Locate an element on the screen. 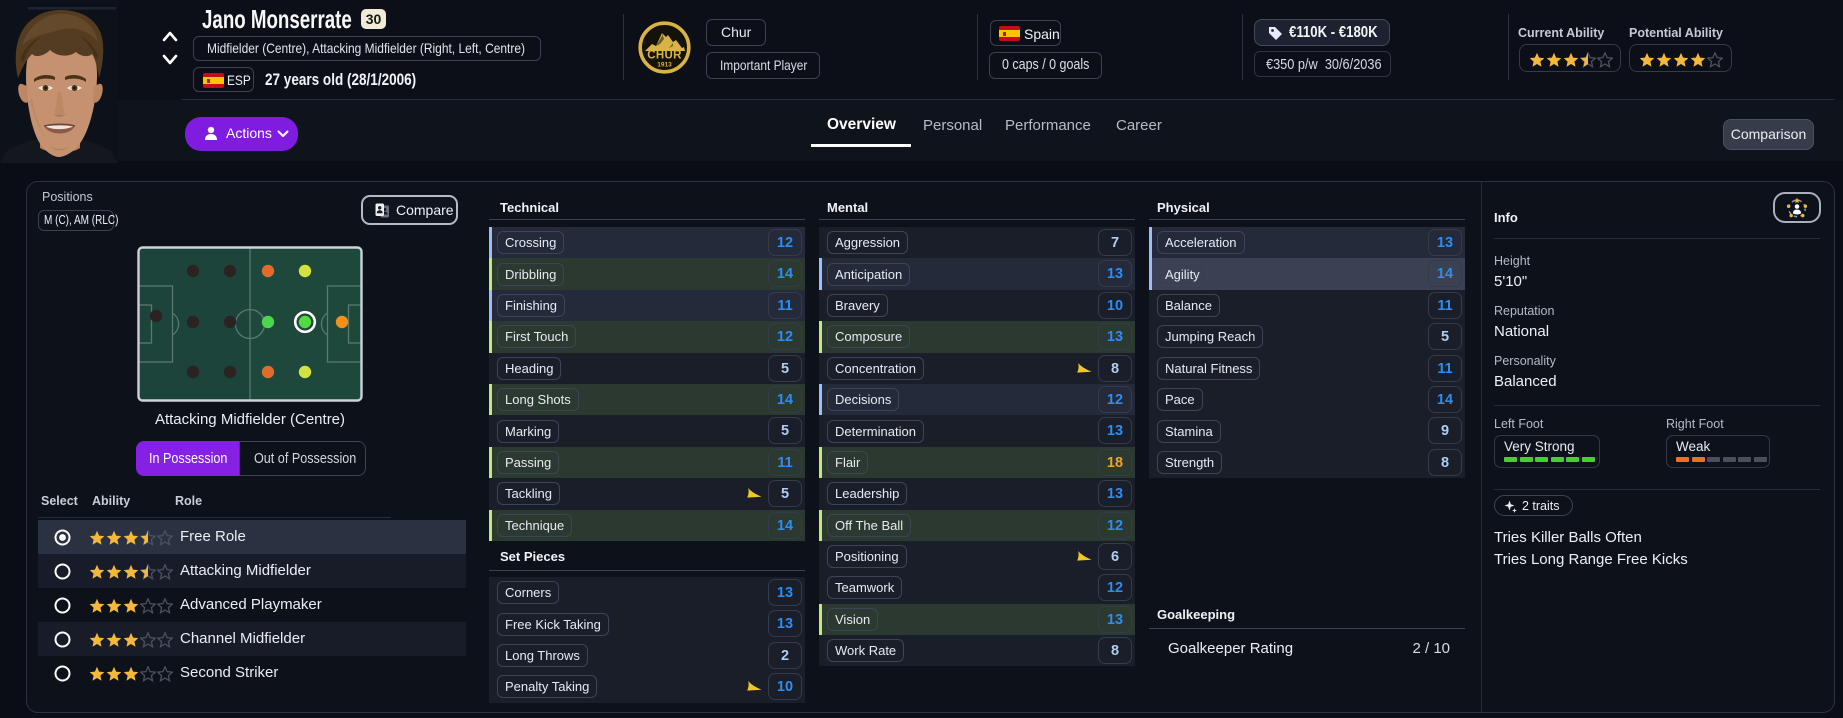  svg-text: 1913 is located at coordinates (664, 65).